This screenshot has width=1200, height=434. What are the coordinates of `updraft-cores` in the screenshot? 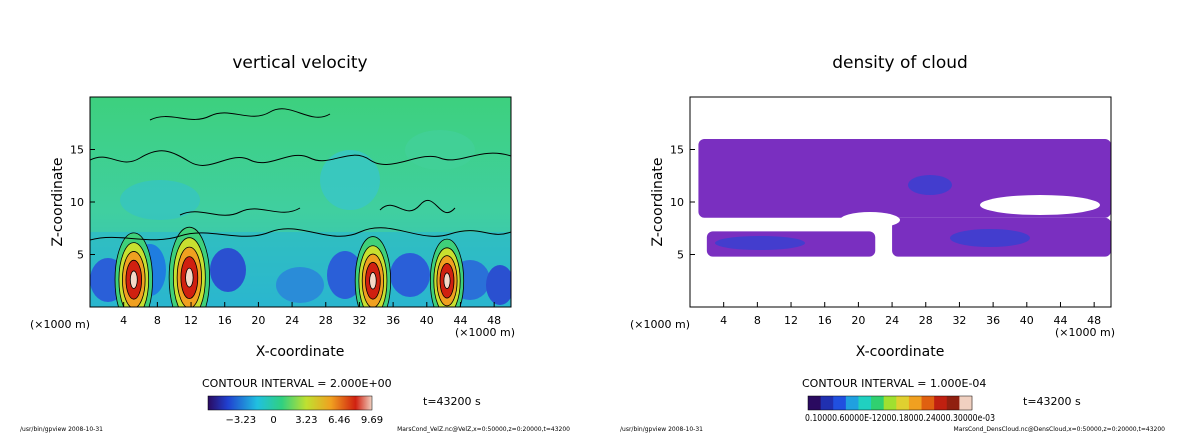 It's located at (289, 266).